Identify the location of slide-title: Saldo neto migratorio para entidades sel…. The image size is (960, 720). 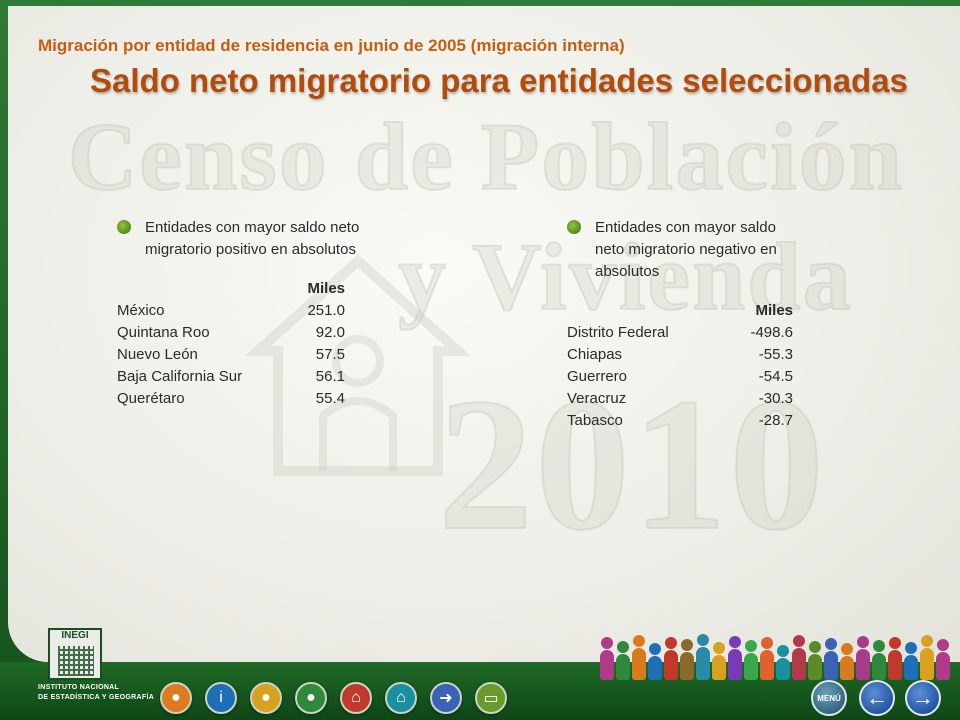
(499, 80).